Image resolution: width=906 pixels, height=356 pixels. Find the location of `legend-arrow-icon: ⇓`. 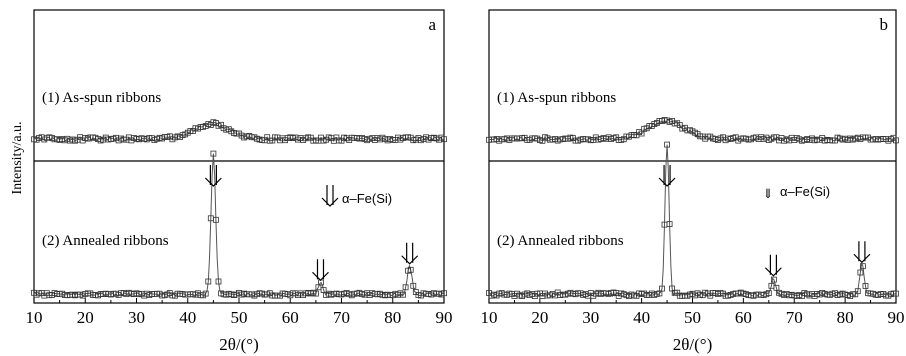

legend-arrow-icon: ⇓ is located at coordinates (768, 193).